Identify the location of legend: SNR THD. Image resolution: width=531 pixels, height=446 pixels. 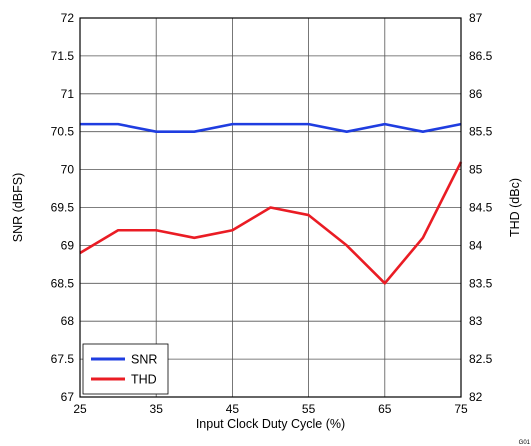
(125, 369).